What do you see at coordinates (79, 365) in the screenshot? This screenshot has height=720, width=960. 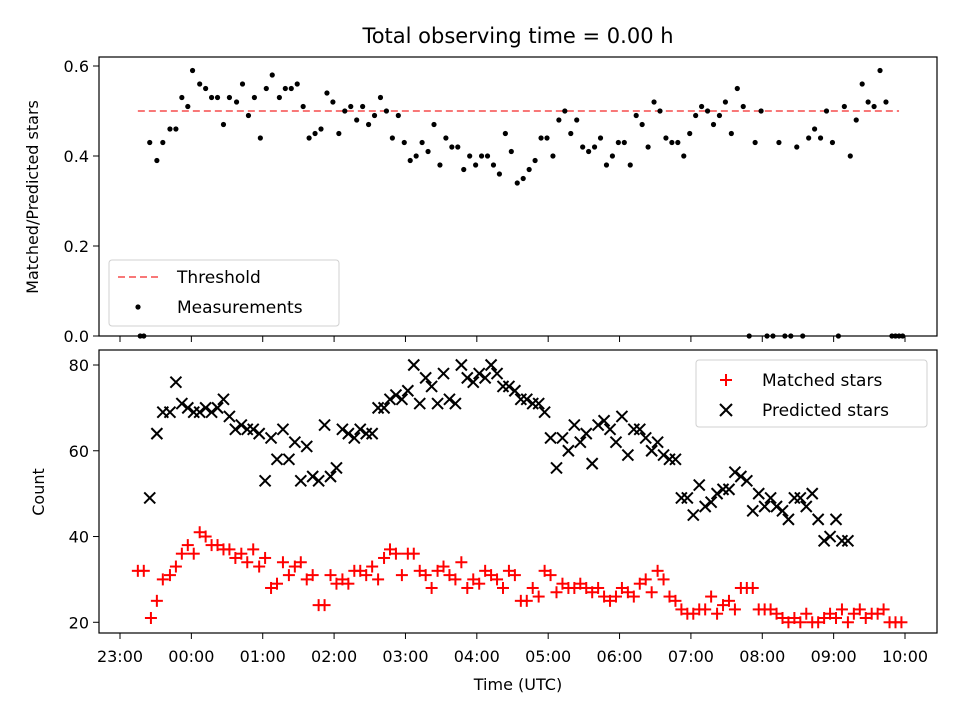 I see `bottom-y-tick-label: 80` at bounding box center [79, 365].